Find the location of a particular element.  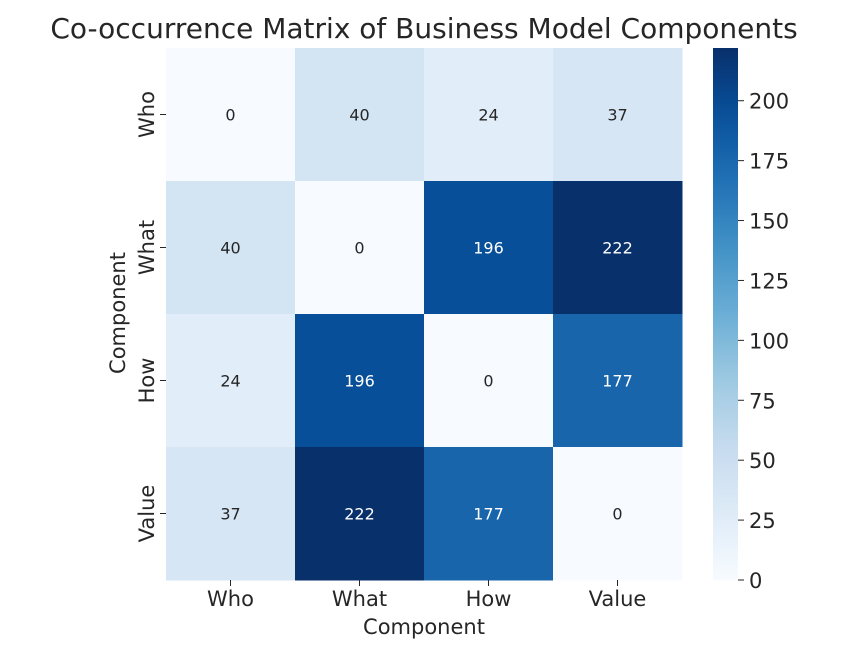

x-tick-label: What is located at coordinates (359, 599).